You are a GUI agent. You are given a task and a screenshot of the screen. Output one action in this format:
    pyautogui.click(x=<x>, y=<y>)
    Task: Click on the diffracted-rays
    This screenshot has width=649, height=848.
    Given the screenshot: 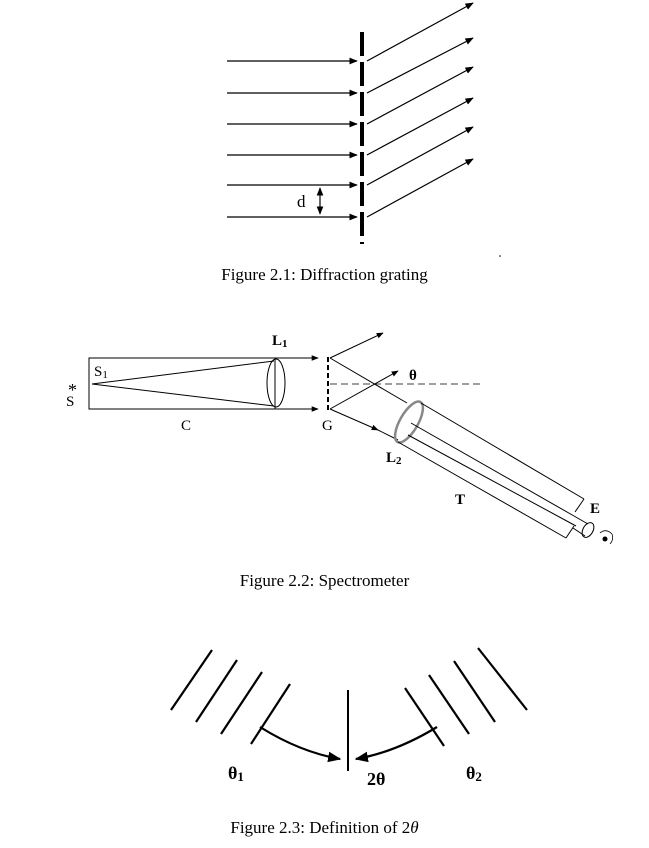 What is the action you would take?
    pyautogui.click(x=420, y=110)
    